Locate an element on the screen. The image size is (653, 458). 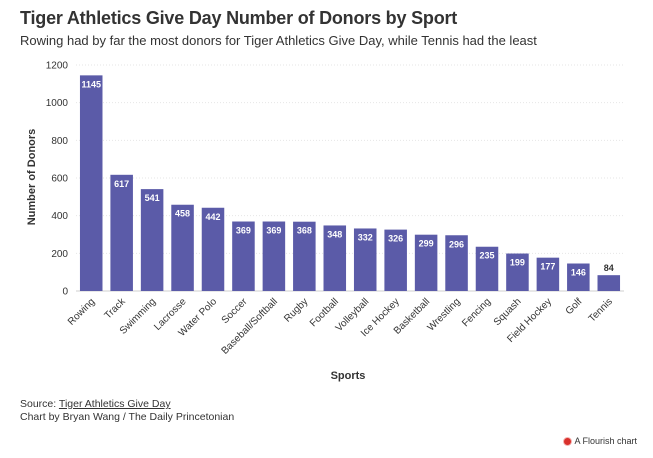
x-tick-label: Rugby is located at coordinates (296, 310).